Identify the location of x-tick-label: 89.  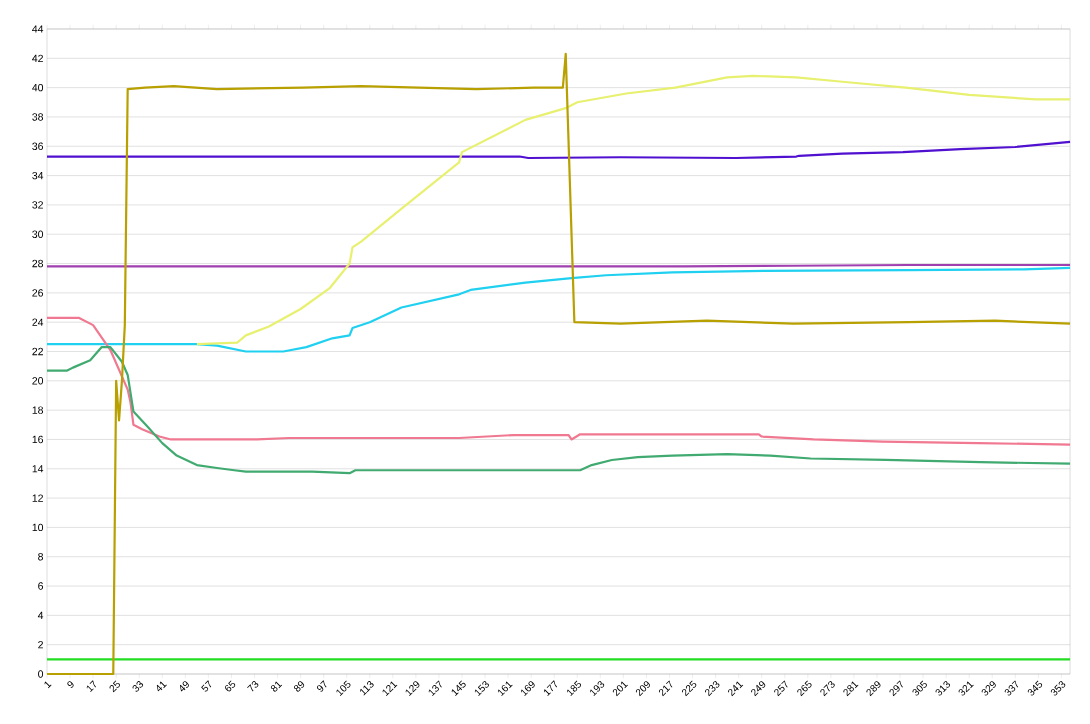
(299, 686).